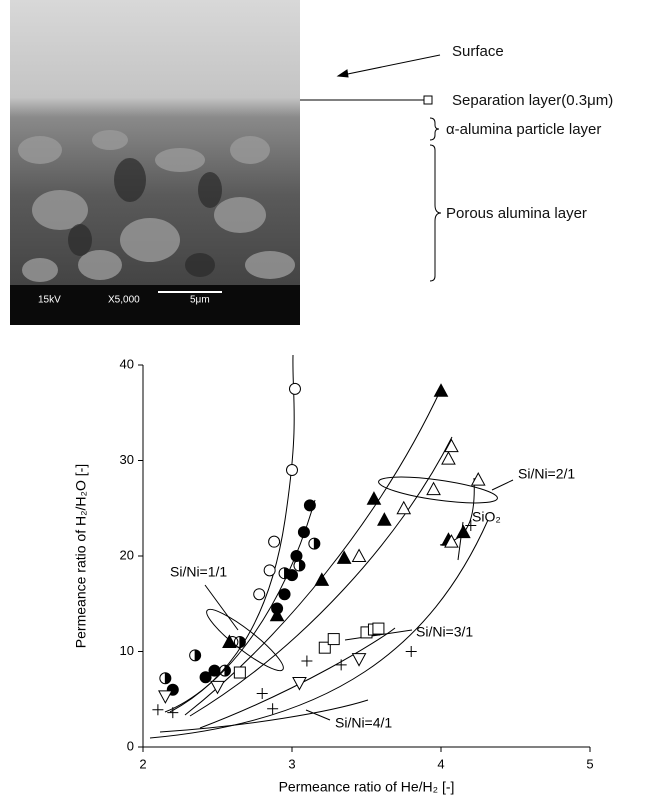  I want to click on annotation: Si/Ni=2/1, so click(546, 474).